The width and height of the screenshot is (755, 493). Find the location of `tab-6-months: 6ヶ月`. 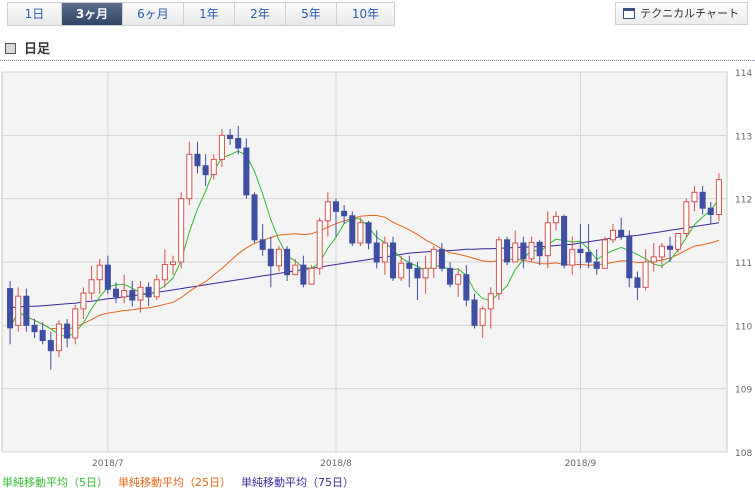

tab-6-months: 6ヶ月 is located at coordinates (153, 14).